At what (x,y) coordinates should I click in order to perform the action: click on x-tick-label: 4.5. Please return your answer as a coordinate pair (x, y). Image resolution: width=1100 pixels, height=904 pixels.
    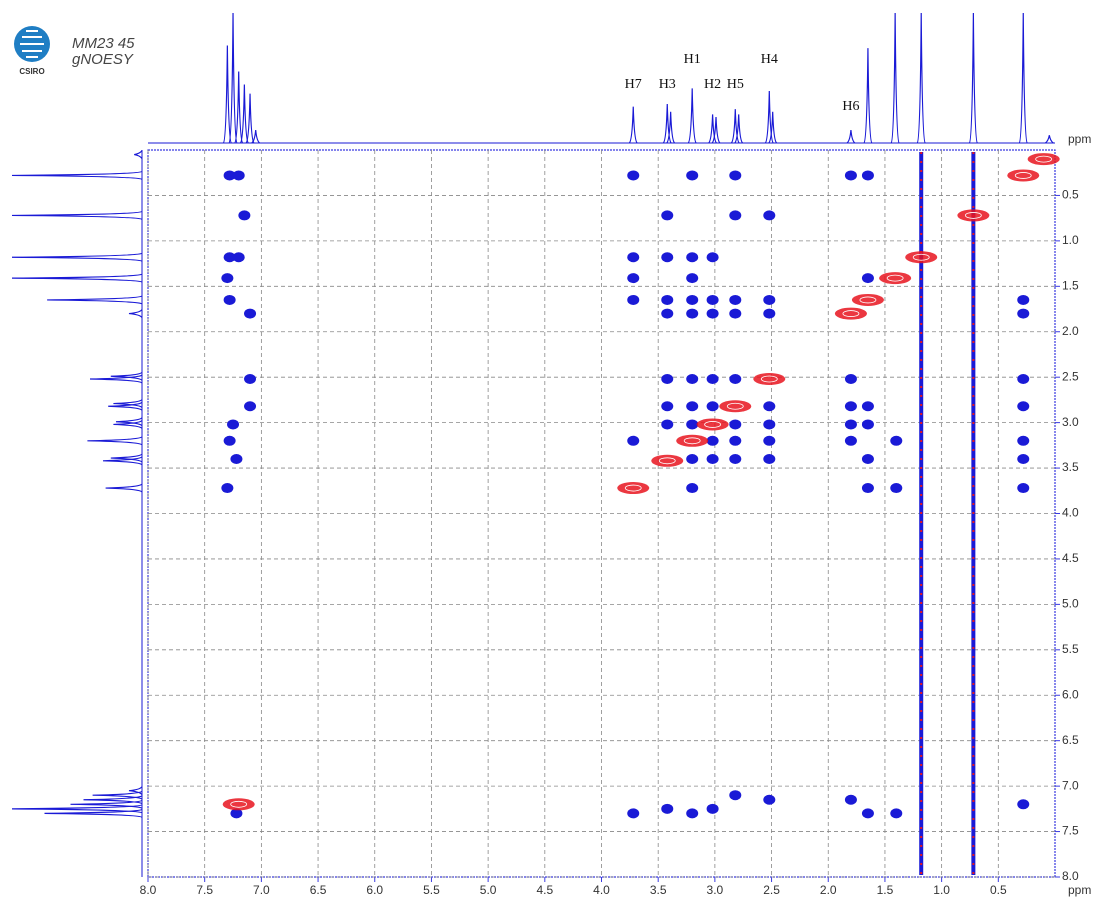
    Looking at the image, I should click on (544, 890).